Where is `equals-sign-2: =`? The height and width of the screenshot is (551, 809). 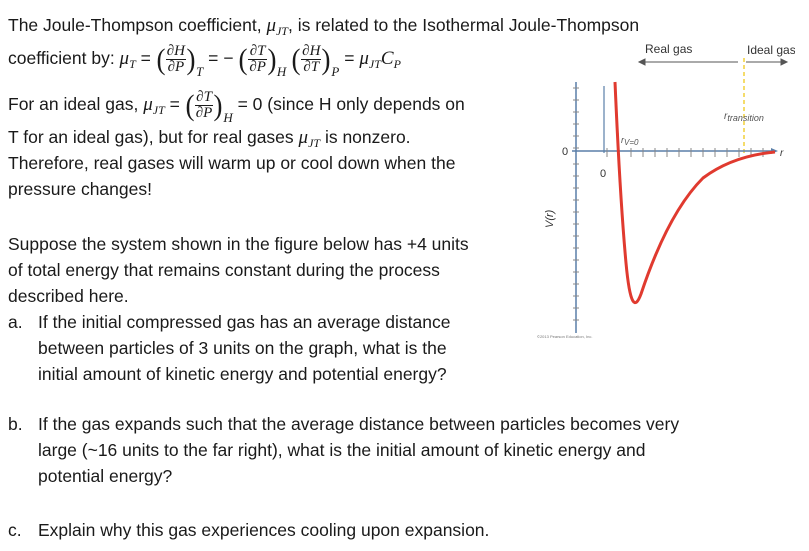 equals-sign-2: = is located at coordinates (349, 58).